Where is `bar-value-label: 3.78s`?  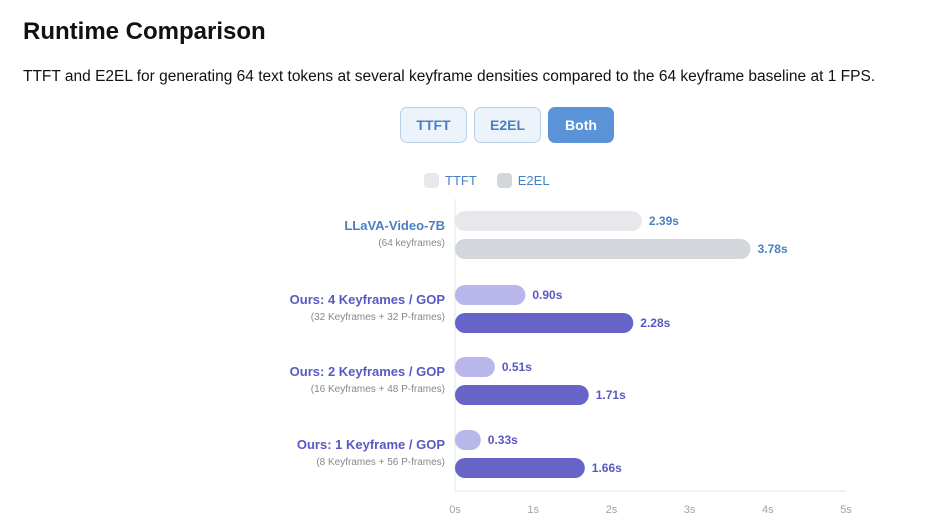 bar-value-label: 3.78s is located at coordinates (773, 249).